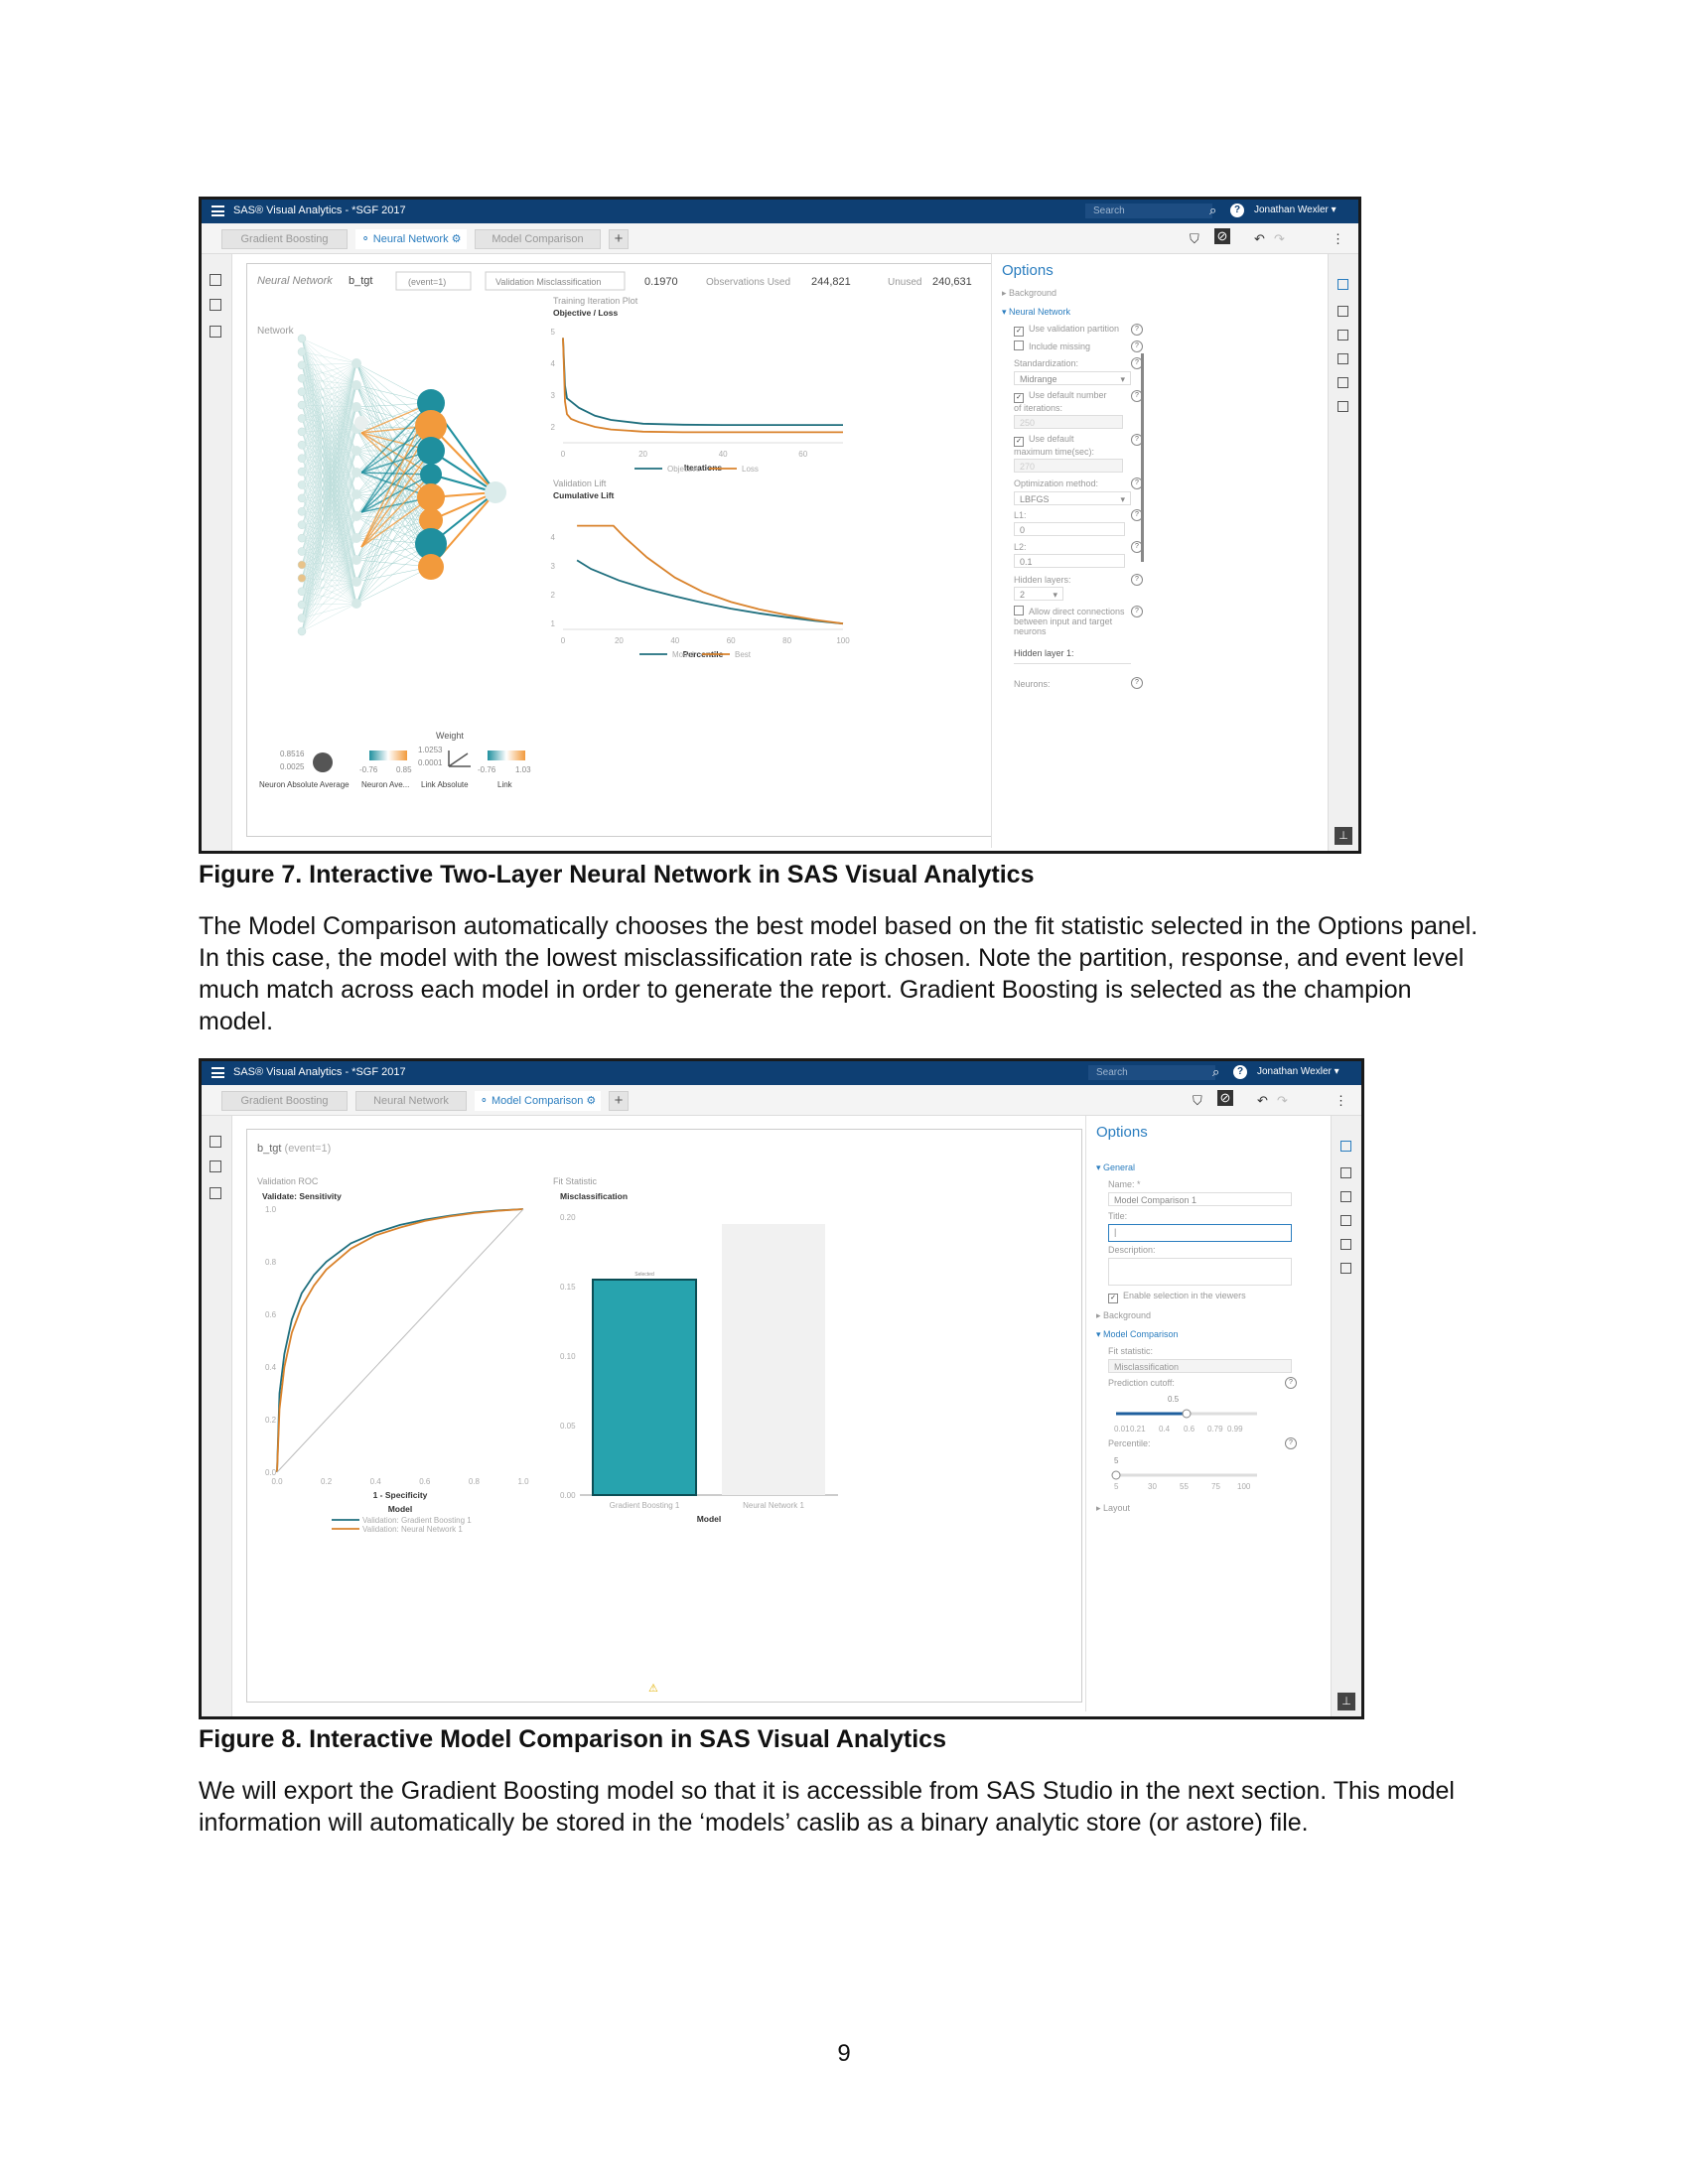 This screenshot has width=1688, height=2184. What do you see at coordinates (619, 640) in the screenshot?
I see `x-tick-label: 20` at bounding box center [619, 640].